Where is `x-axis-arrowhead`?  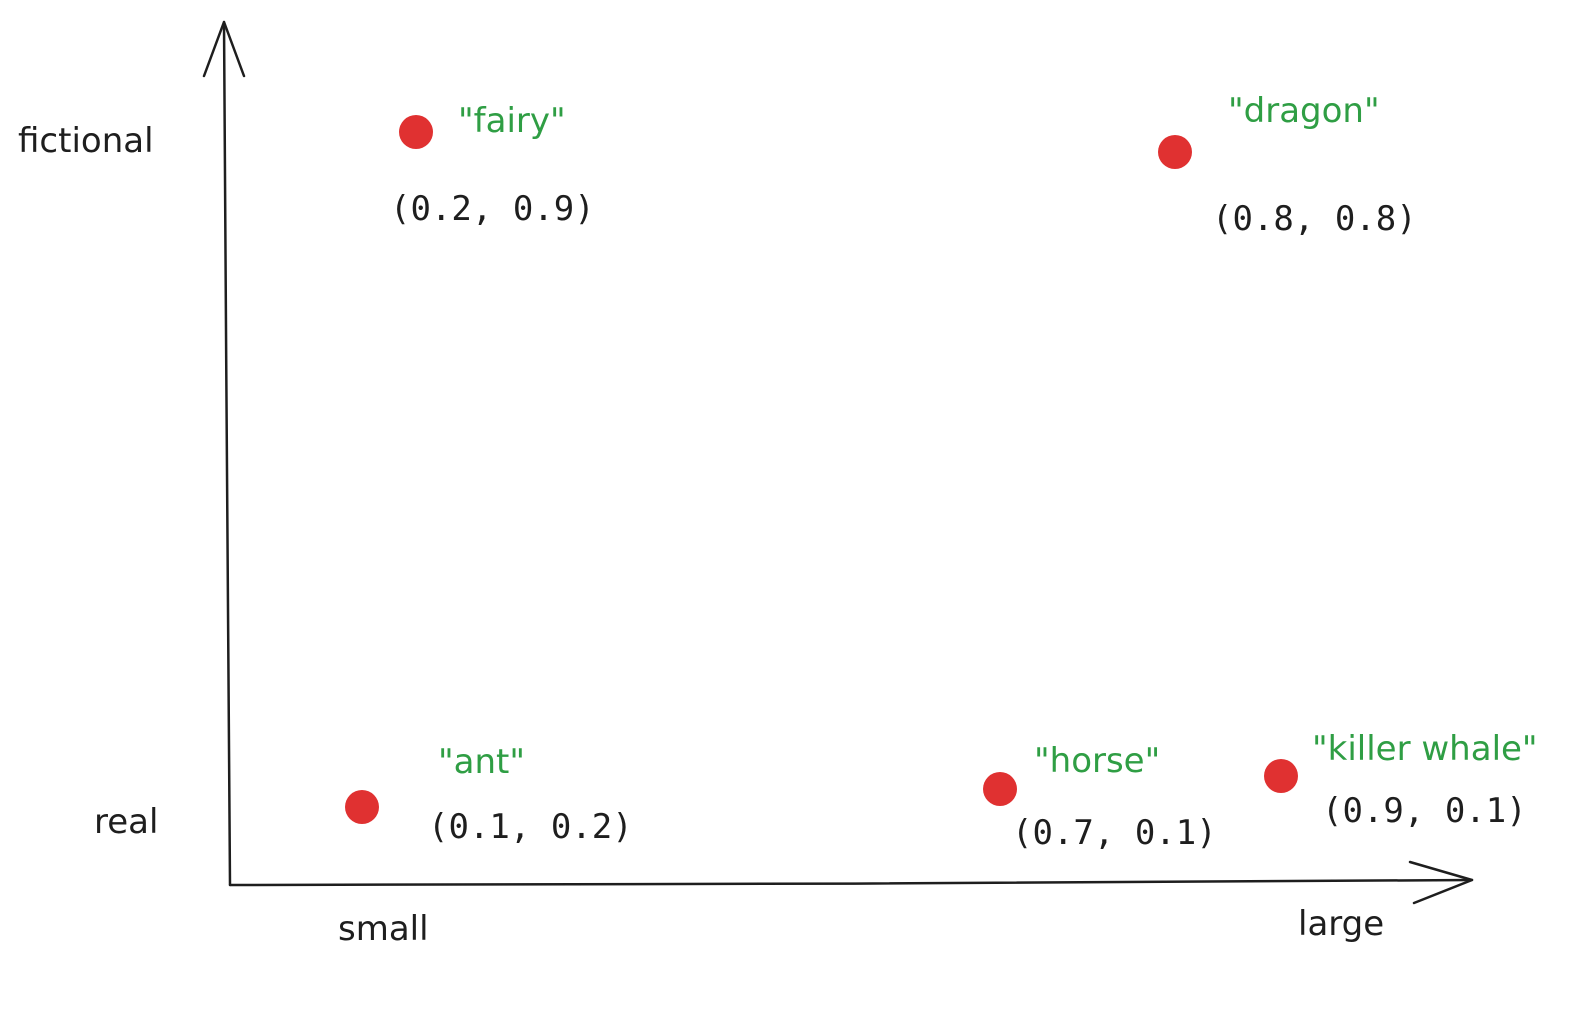 x-axis-arrowhead is located at coordinates (1441, 882).